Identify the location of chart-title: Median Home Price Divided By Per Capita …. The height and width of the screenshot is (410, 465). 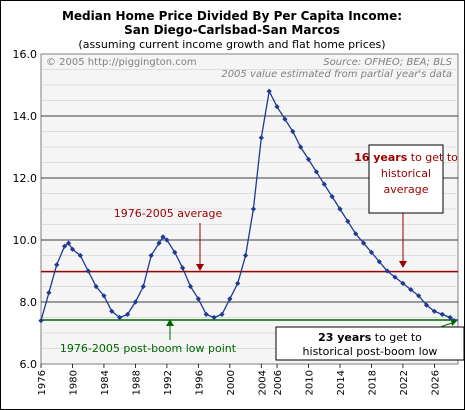
(232, 16).